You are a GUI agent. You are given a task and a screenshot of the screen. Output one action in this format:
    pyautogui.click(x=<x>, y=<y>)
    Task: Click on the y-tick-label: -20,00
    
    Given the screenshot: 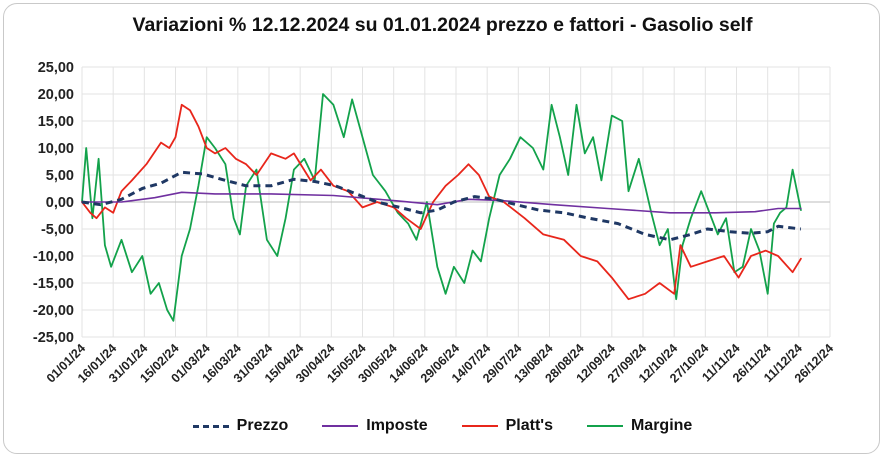 What is the action you would take?
    pyautogui.click(x=53, y=311)
    